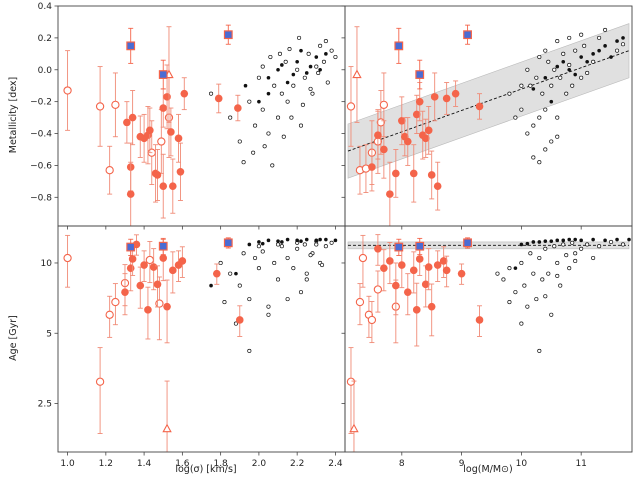 This screenshot has height=480, width=640. What do you see at coordinates (357, 74) in the screenshot?
I see `red-triangle-point` at bounding box center [357, 74].